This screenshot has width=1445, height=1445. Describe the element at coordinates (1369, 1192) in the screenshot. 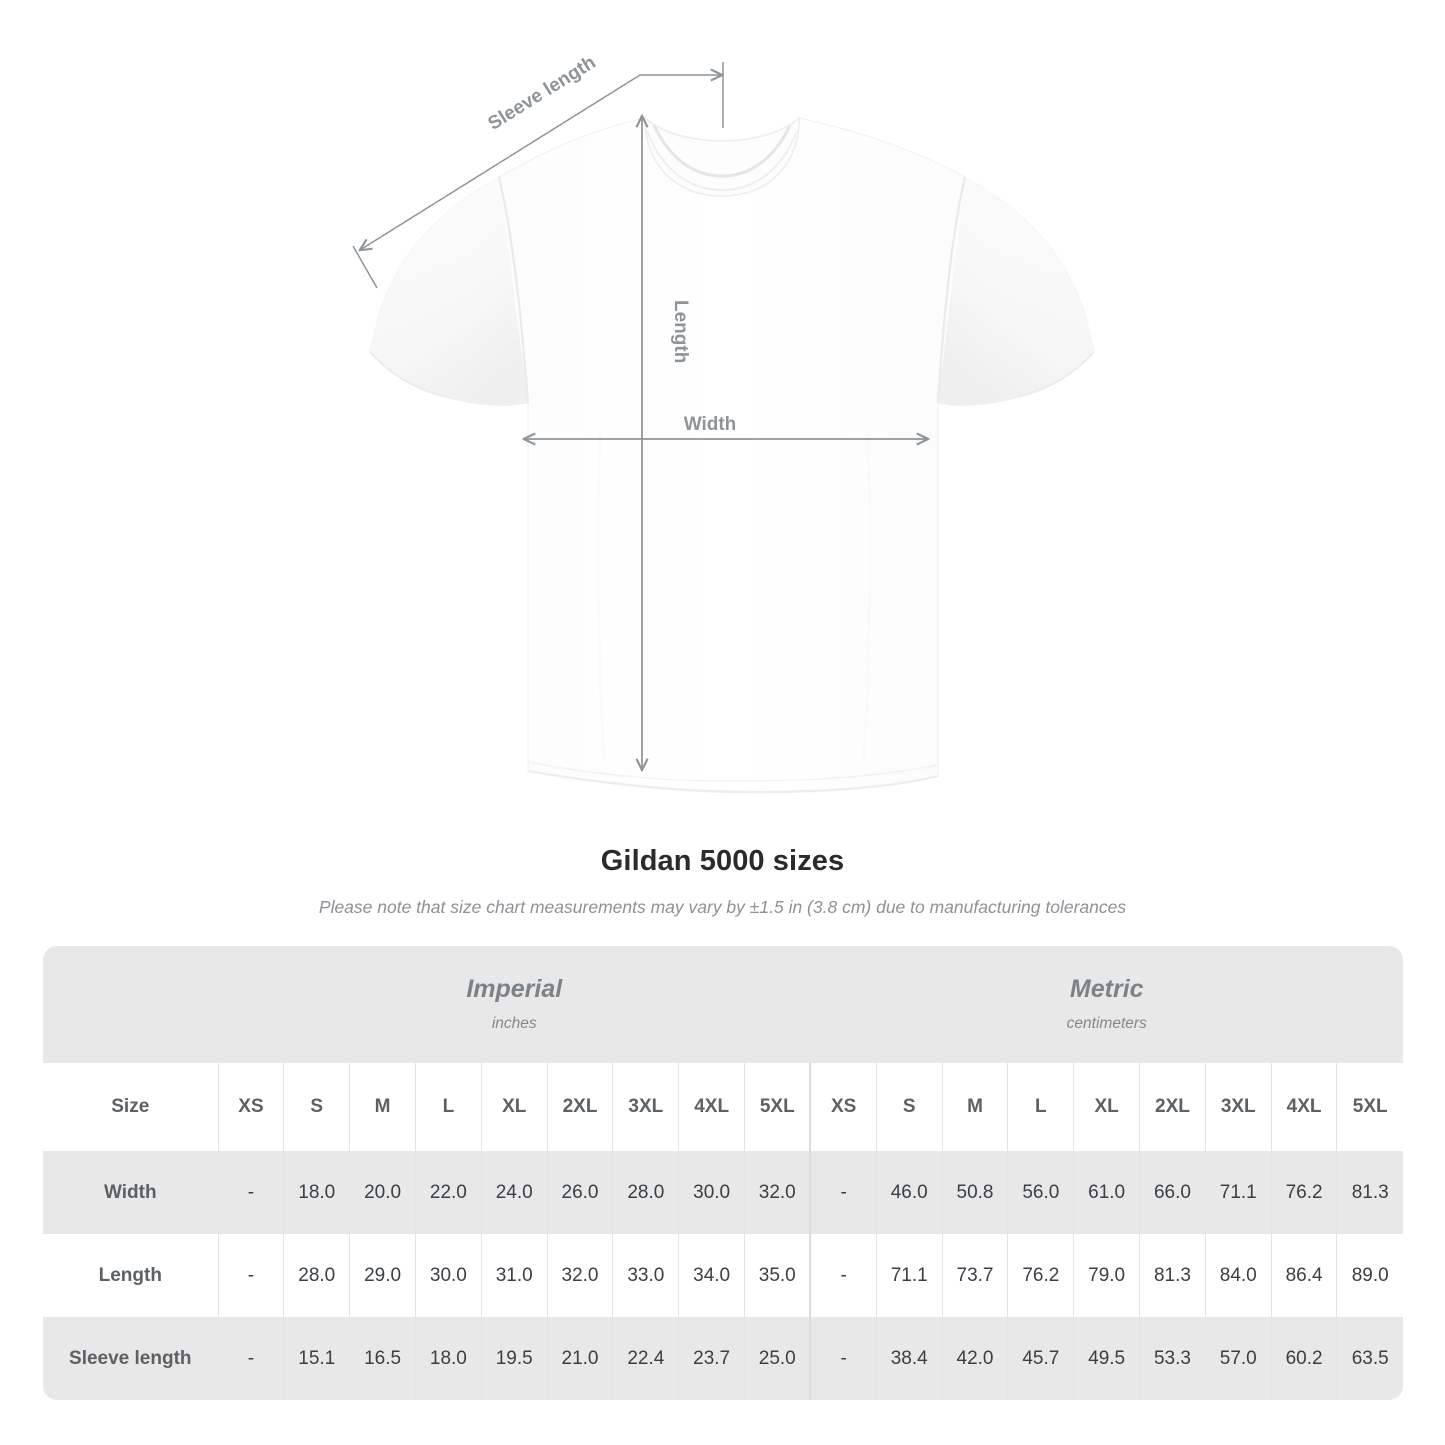

I see `cell-width-metric-5xl: 81.3` at that location.